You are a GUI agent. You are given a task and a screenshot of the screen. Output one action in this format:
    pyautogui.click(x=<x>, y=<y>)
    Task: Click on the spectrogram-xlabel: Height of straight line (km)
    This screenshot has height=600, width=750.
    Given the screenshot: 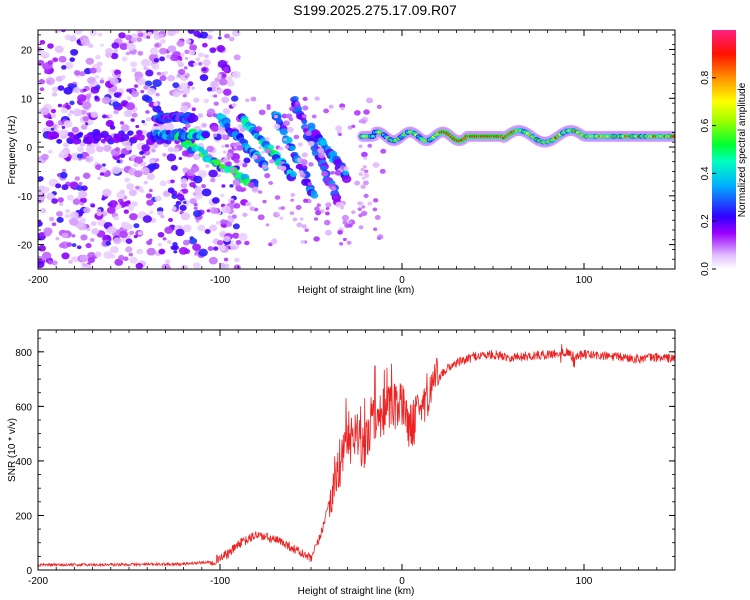 What is the action you would take?
    pyautogui.click(x=356, y=290)
    